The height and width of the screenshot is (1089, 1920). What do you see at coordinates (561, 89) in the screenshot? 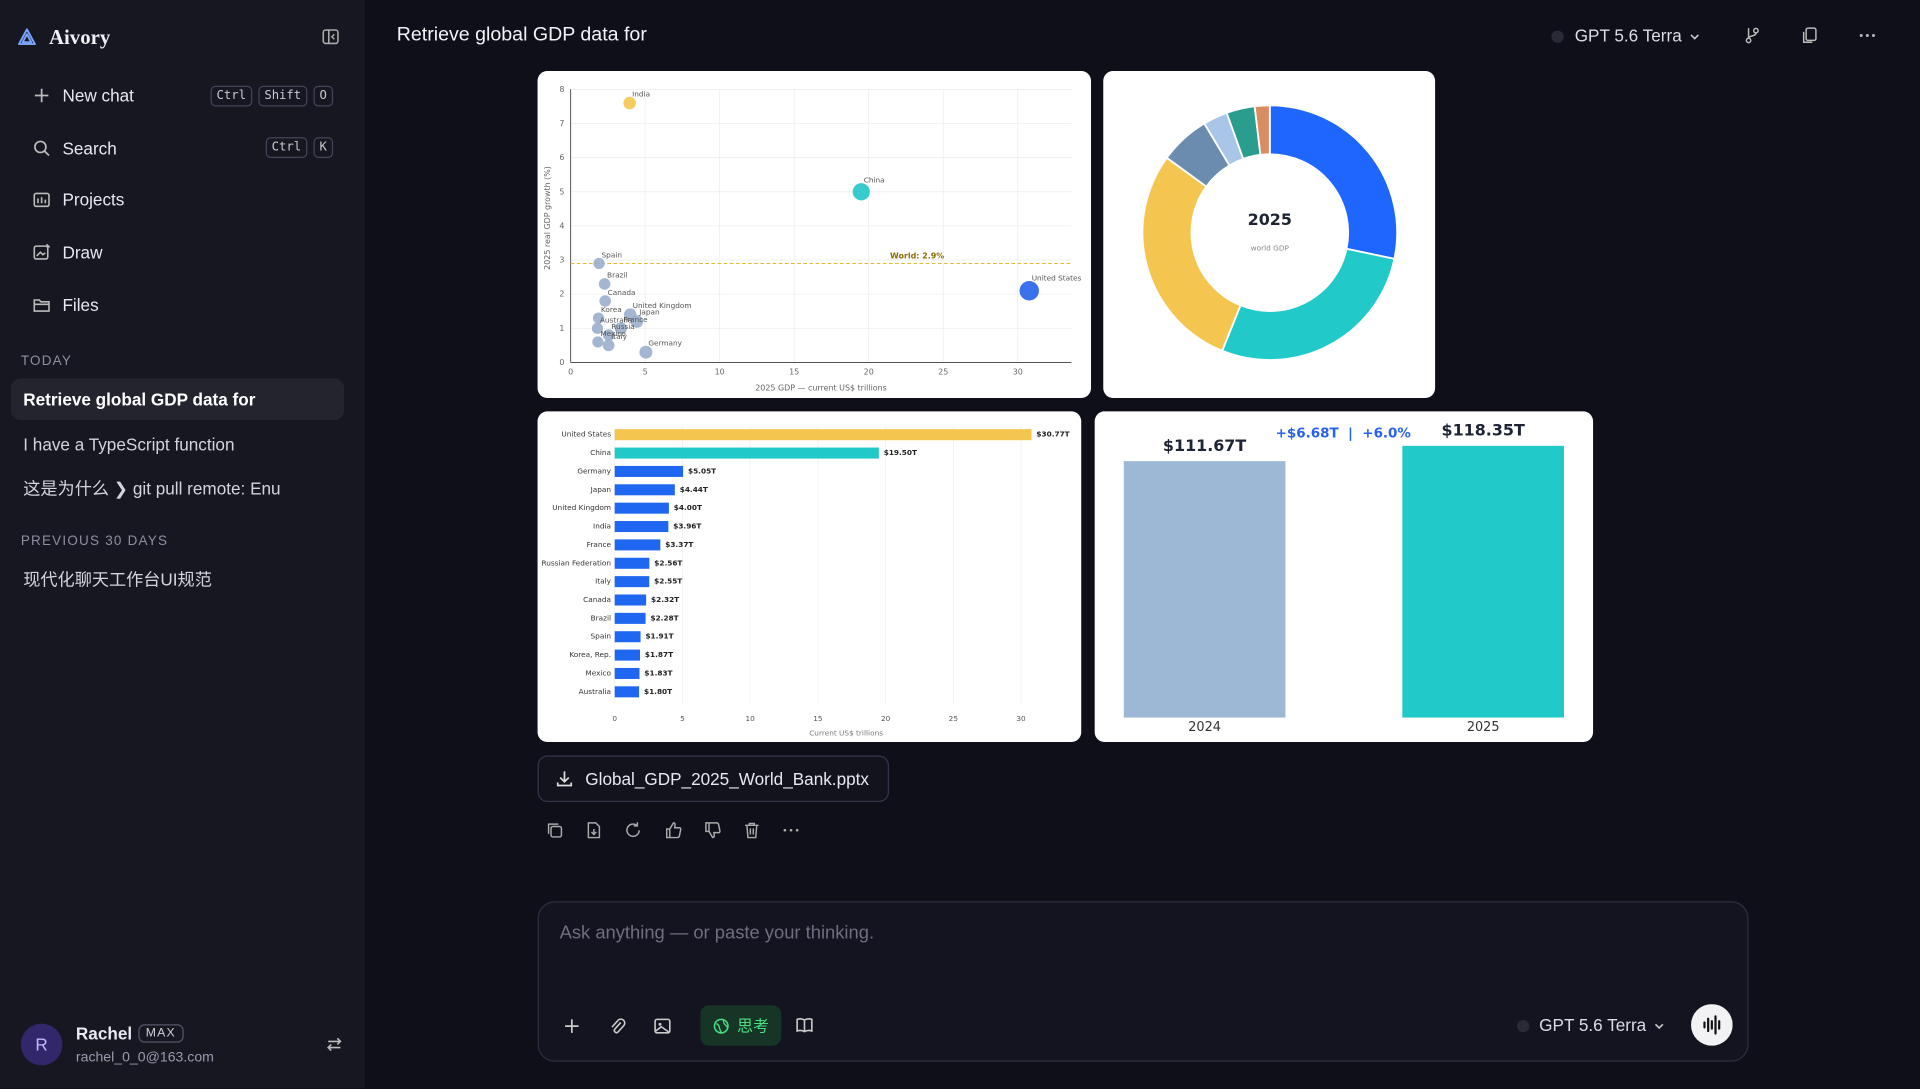
I see `y-tick-label: 8` at bounding box center [561, 89].